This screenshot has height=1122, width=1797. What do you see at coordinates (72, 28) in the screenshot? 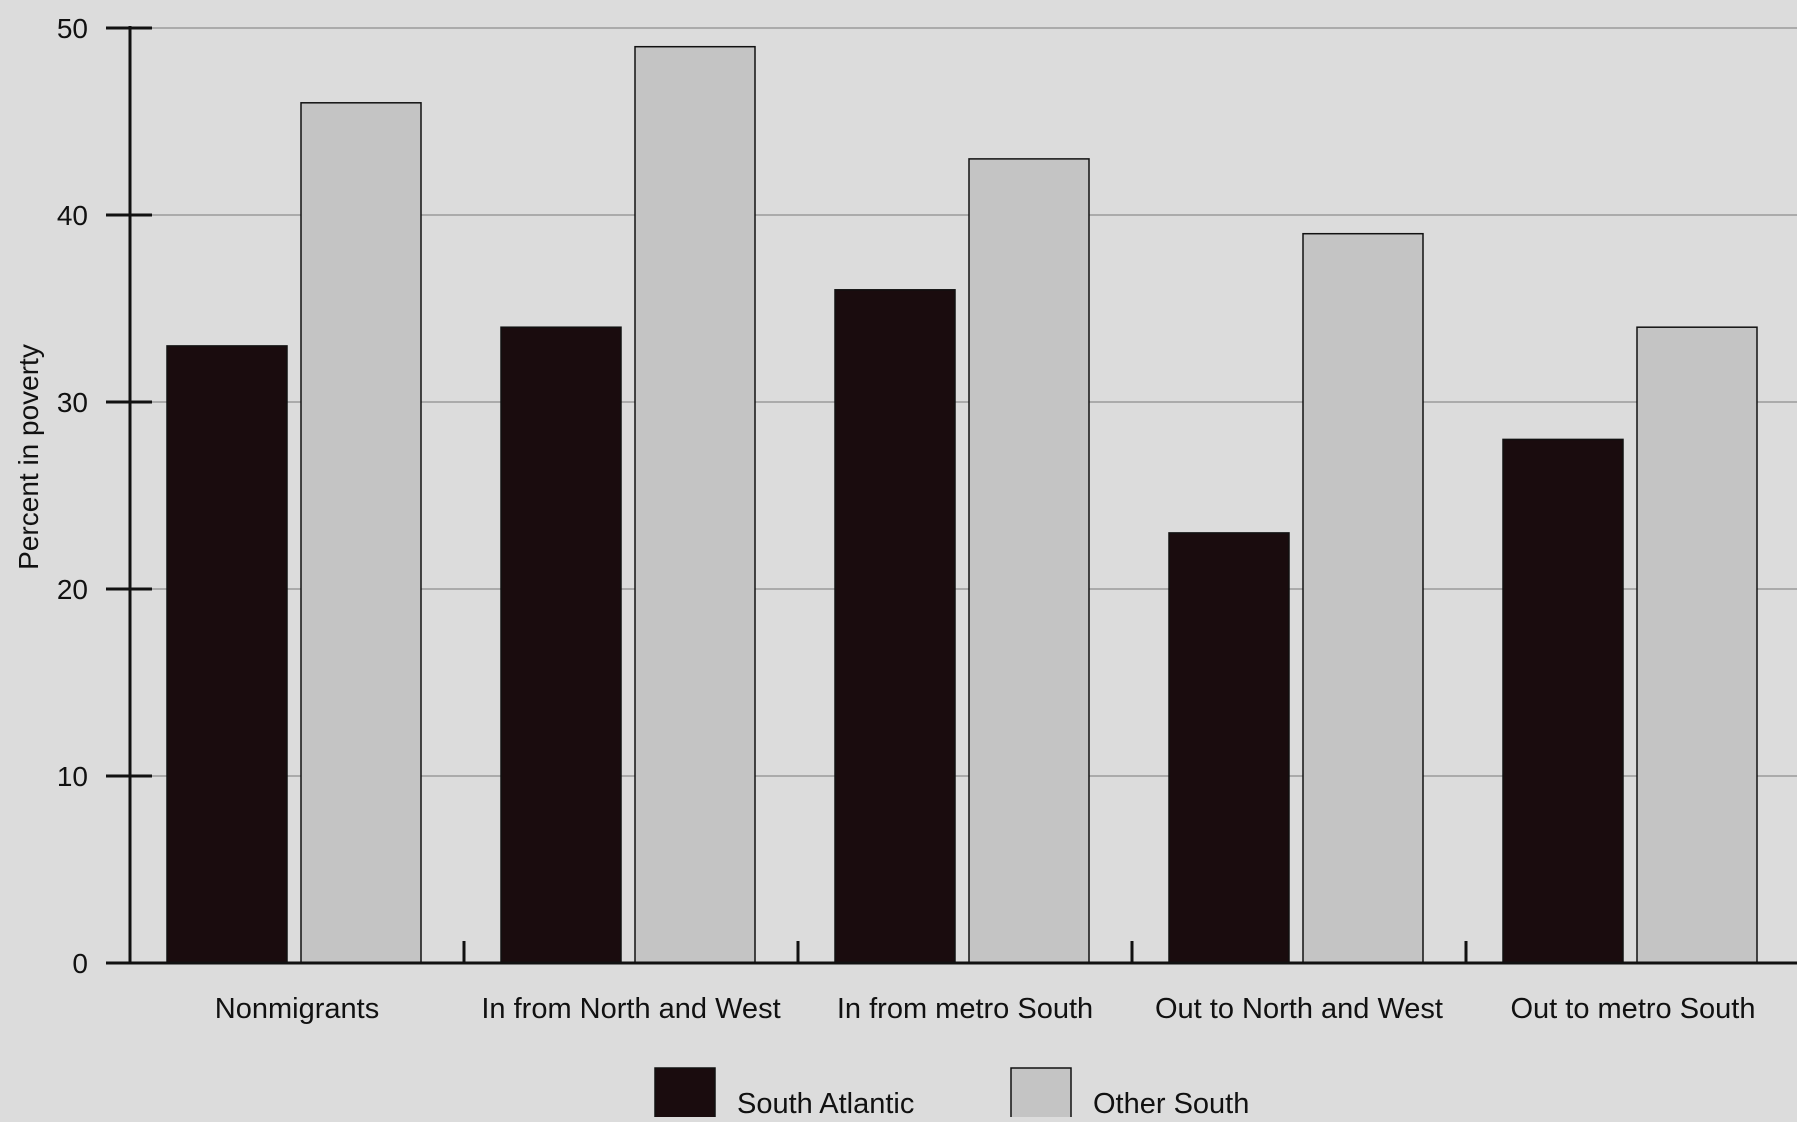
I see `y-tick-label: 50` at bounding box center [72, 28].